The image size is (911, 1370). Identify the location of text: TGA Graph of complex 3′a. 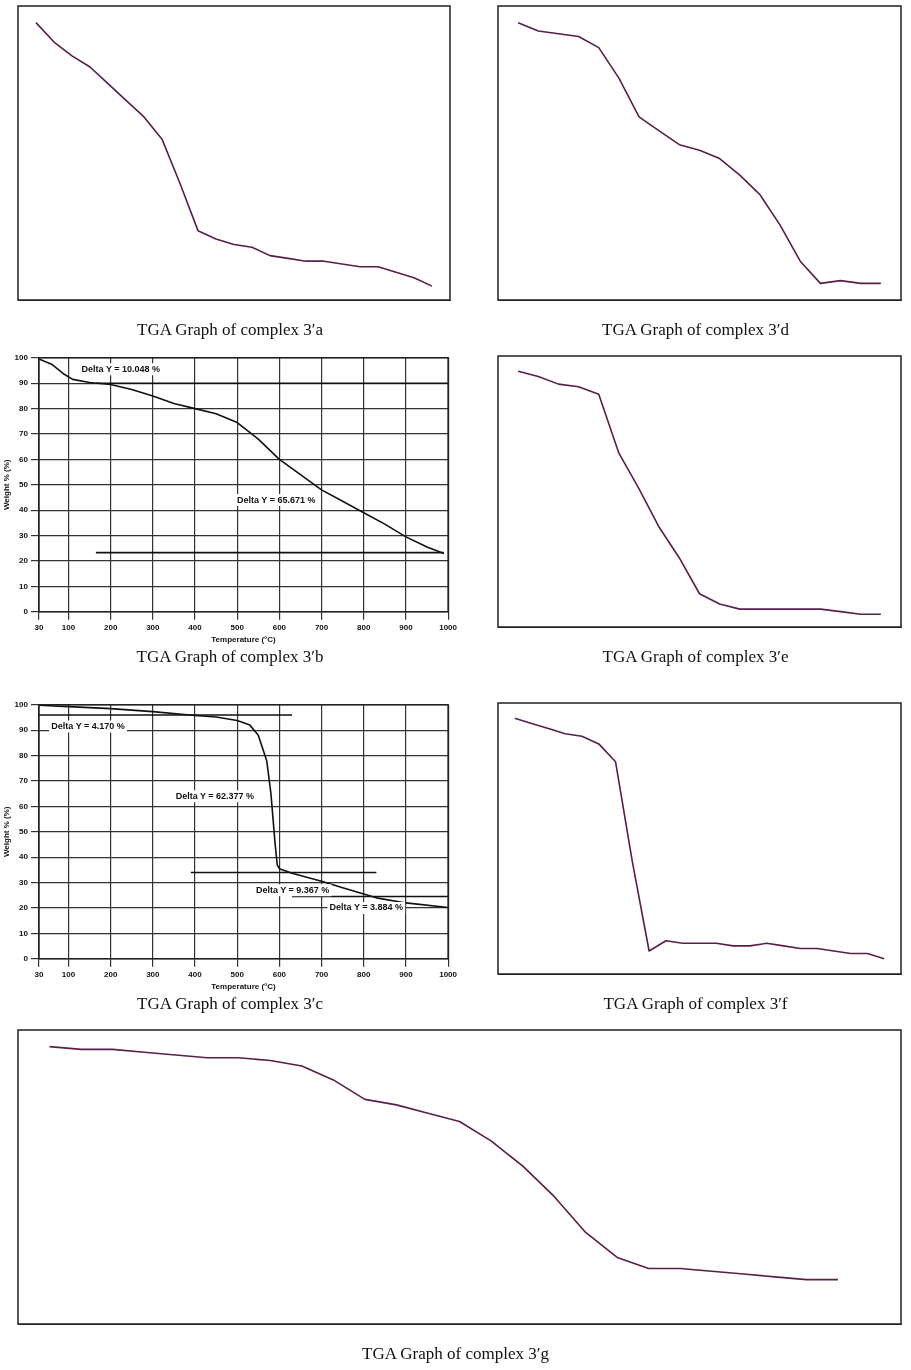
(230, 330).